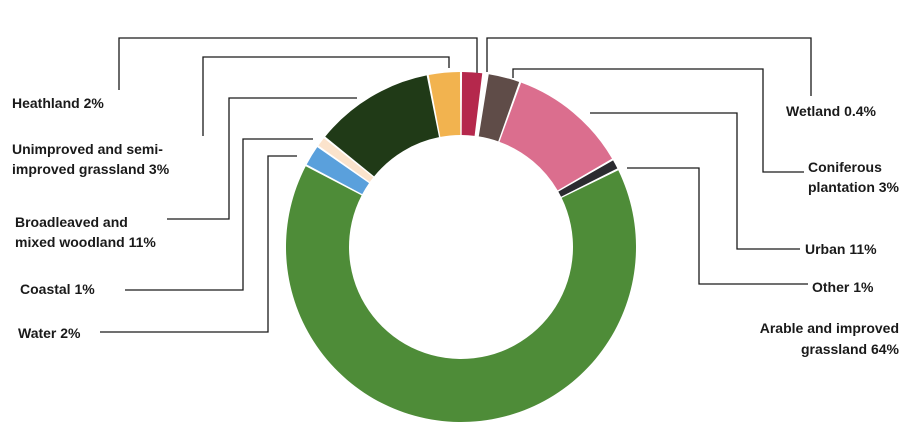 The width and height of the screenshot is (915, 440). What do you see at coordinates (298, 63) in the screenshot?
I see `leader-heathland` at bounding box center [298, 63].